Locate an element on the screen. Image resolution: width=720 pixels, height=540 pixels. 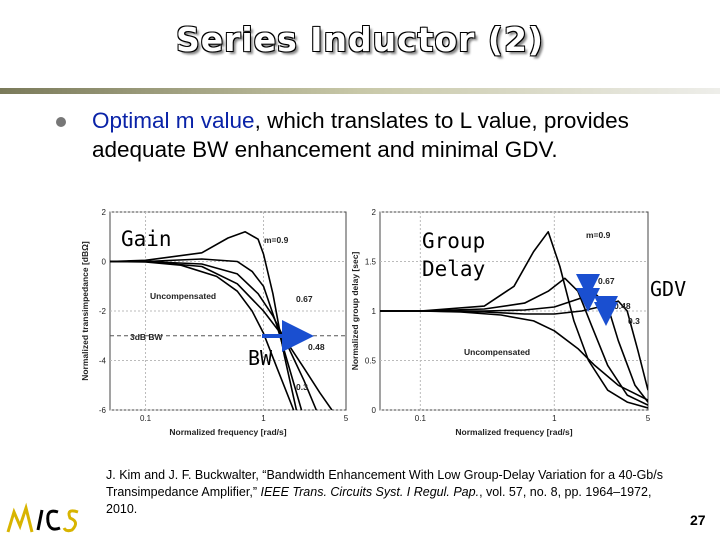
y-axis-label: Normalized group delay [sec] is located at coordinates (355, 311).